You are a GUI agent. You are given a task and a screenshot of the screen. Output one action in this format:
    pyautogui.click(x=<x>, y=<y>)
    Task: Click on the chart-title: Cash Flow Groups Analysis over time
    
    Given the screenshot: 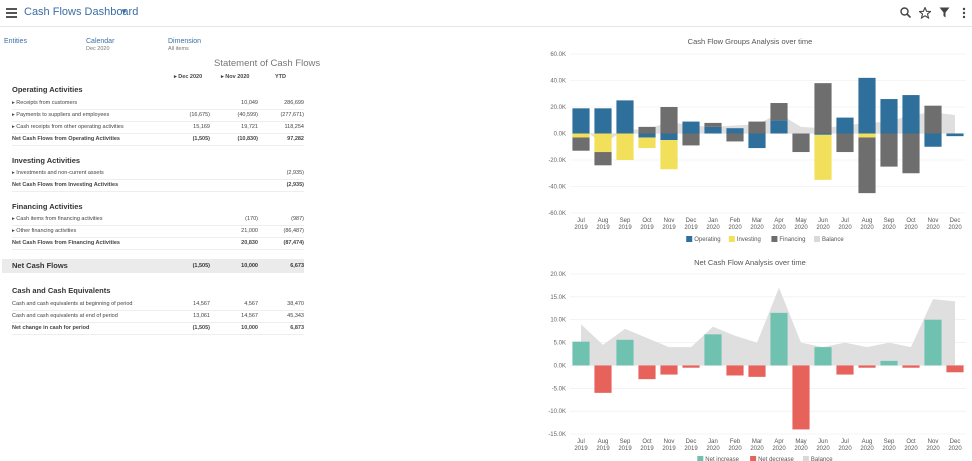 What is the action you would take?
    pyautogui.click(x=750, y=41)
    